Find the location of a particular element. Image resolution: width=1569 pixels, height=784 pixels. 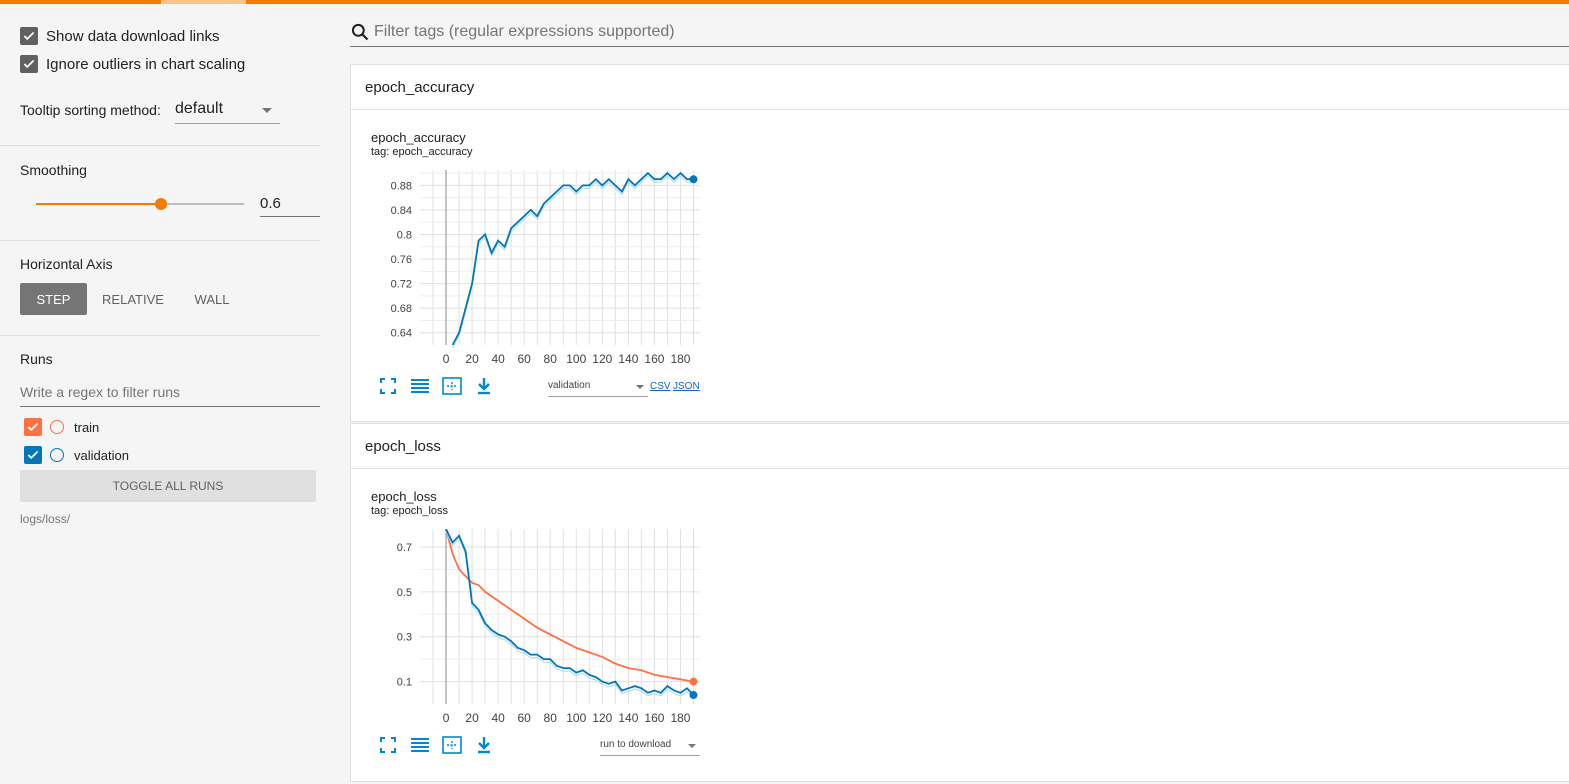

y-tick-label: 0.1 is located at coordinates (404, 683).